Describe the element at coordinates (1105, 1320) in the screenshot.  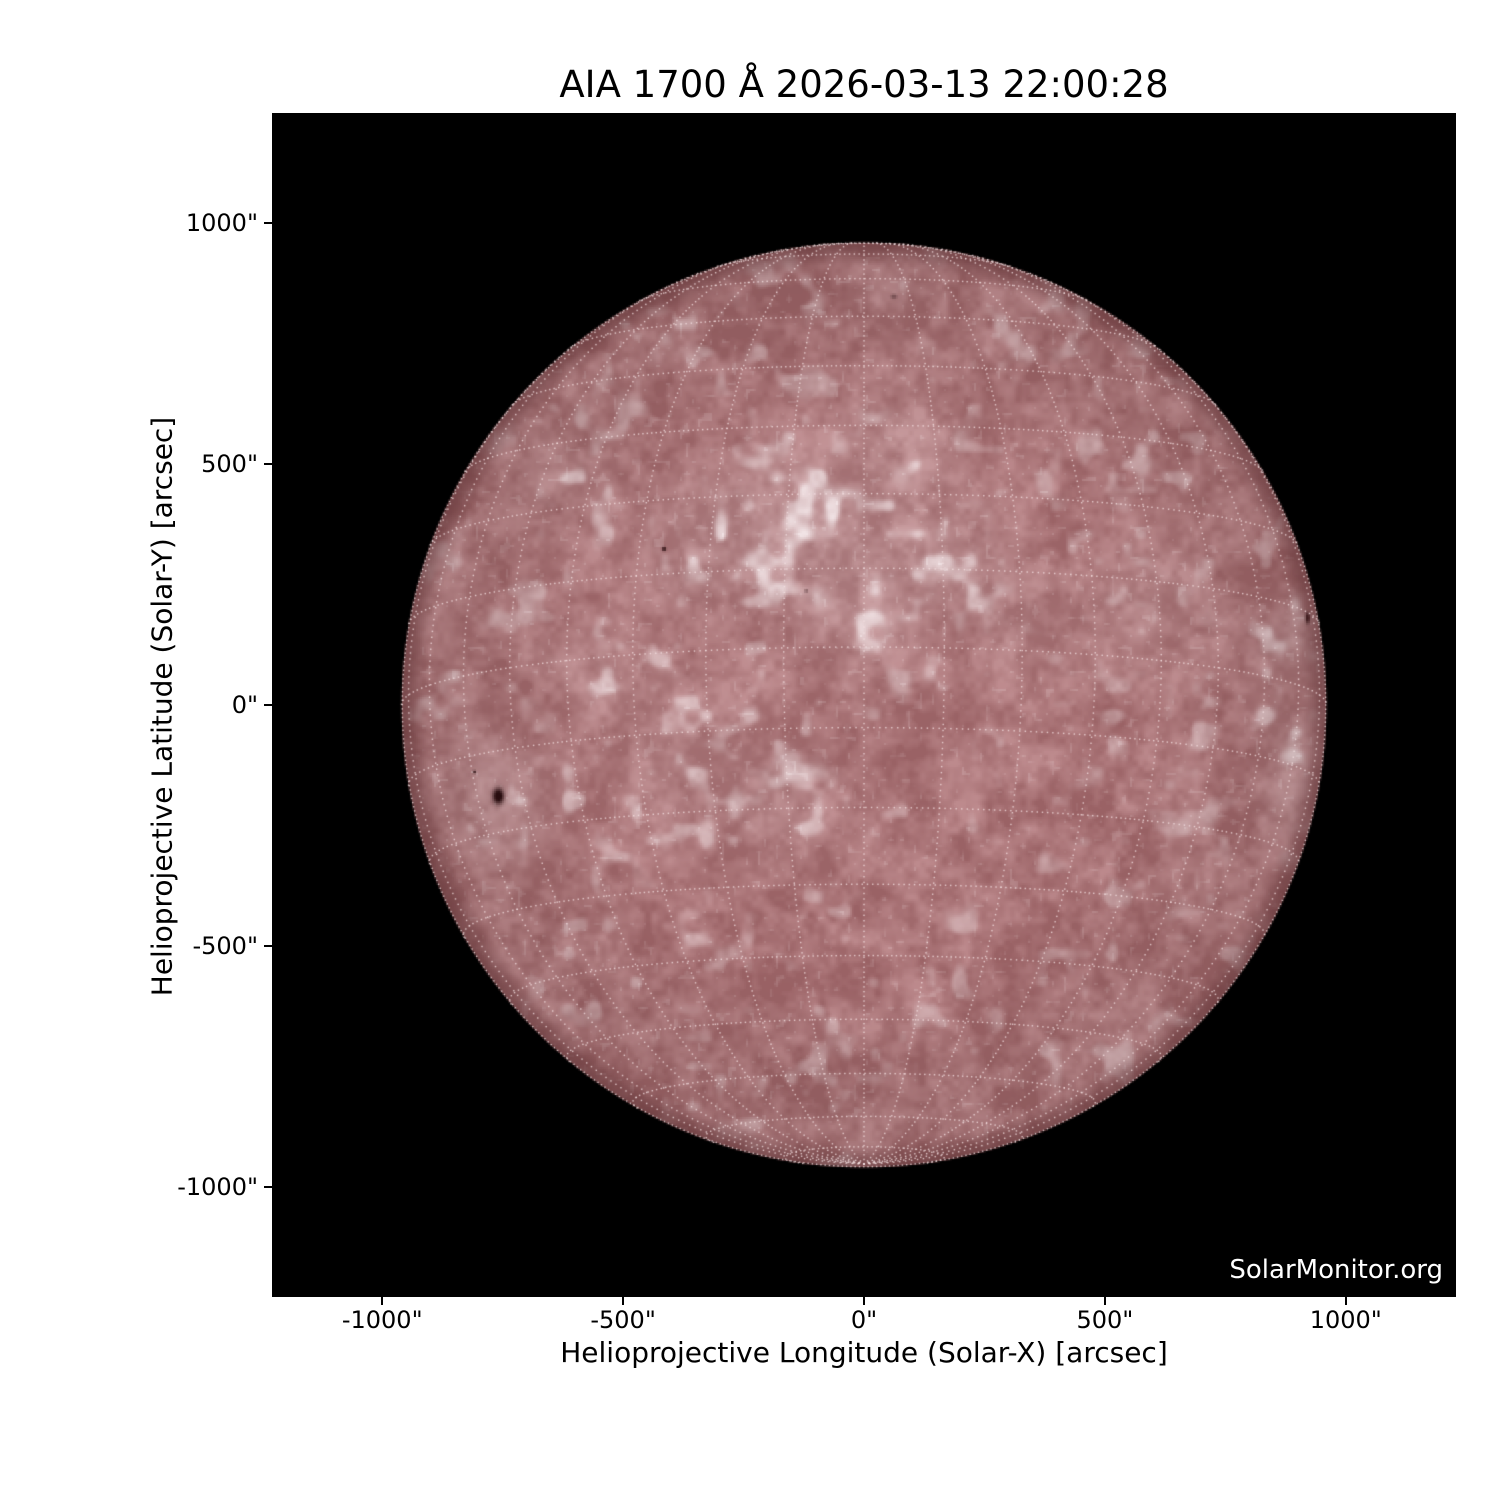
I see `x-tick-label-3: 500"` at that location.